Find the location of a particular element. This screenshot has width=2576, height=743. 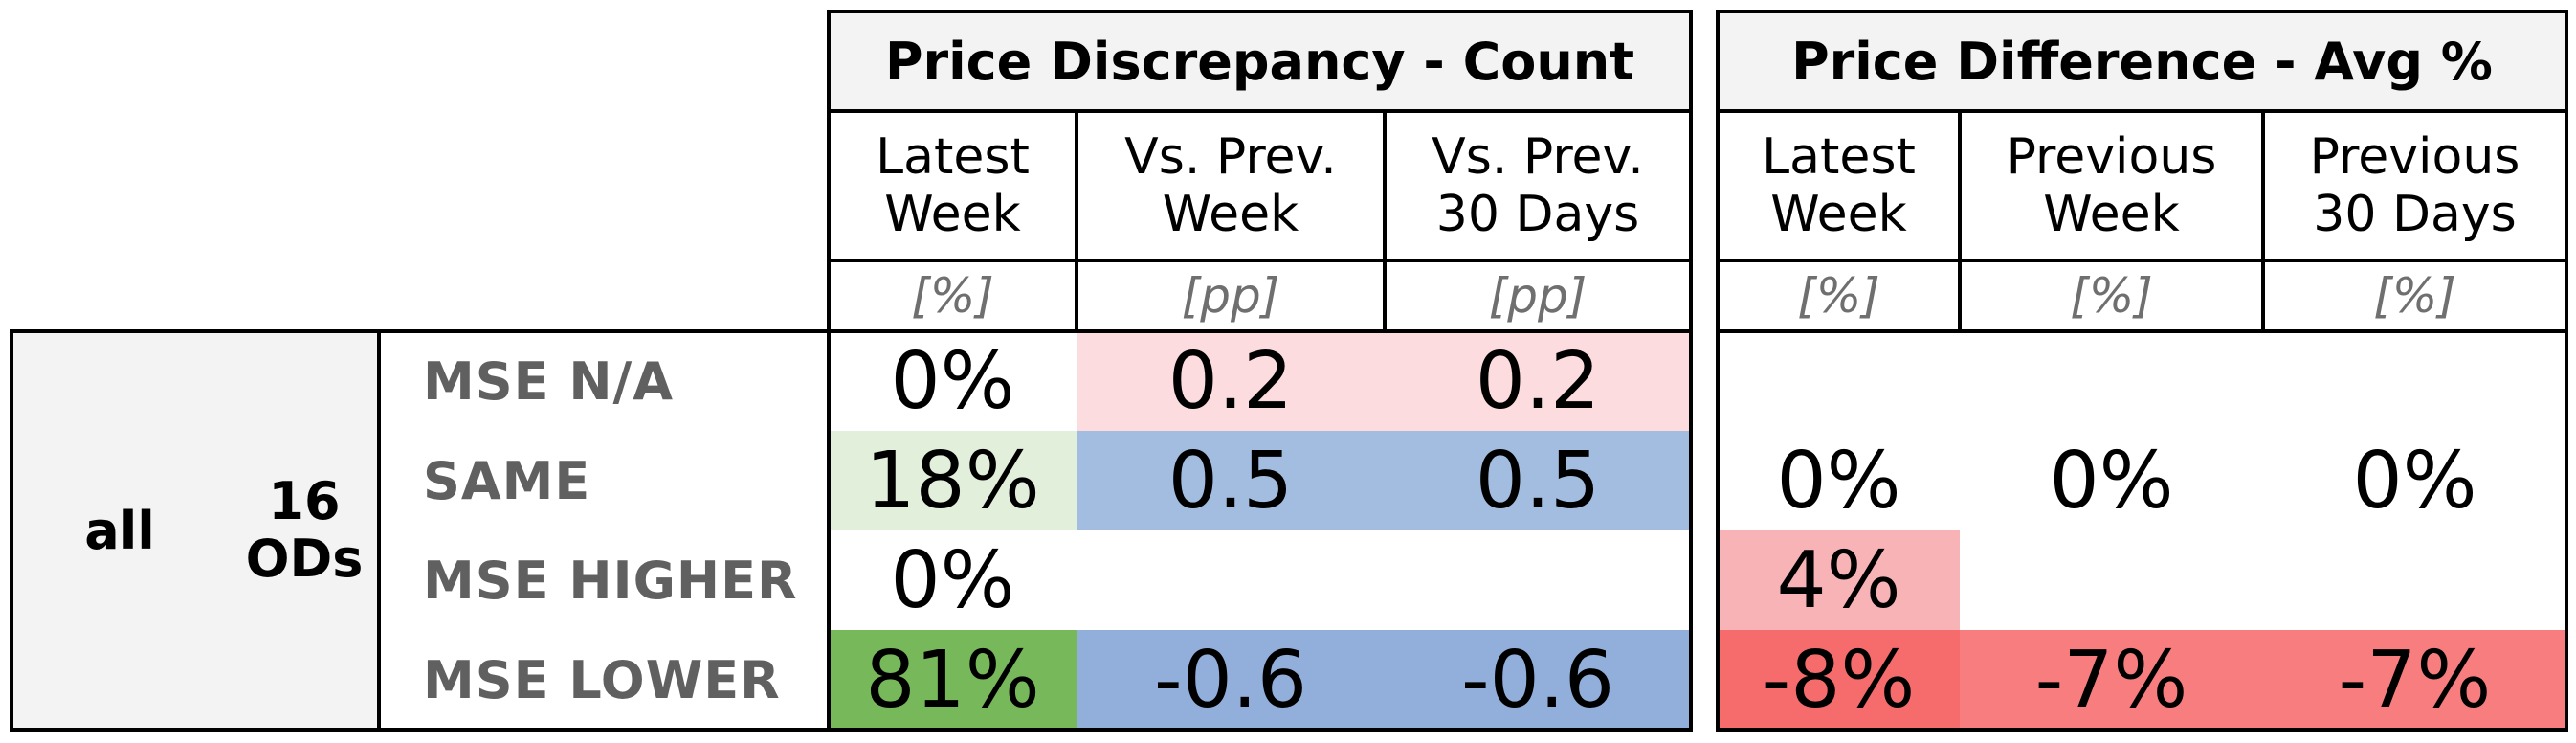

row-label: MSE HIGHER is located at coordinates (610, 580).